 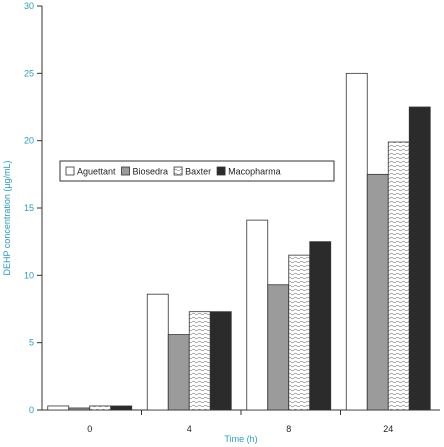 What do you see at coordinates (240, 429) in the screenshot?
I see `x-tick-labels: 0 4 8 24` at bounding box center [240, 429].